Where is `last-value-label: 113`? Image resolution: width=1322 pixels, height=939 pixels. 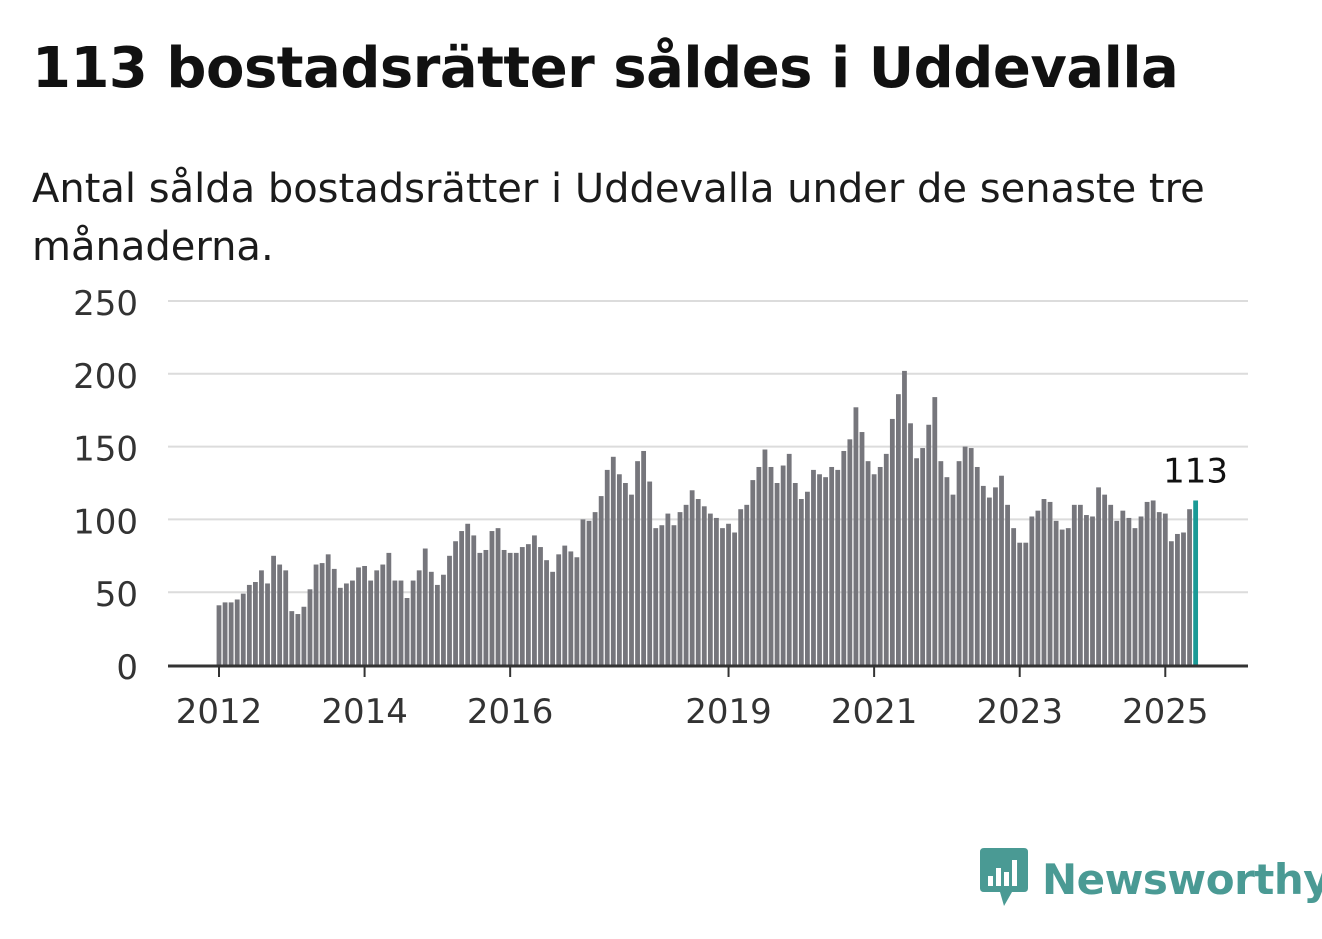
last-value-label: 113 is located at coordinates (1195, 471).